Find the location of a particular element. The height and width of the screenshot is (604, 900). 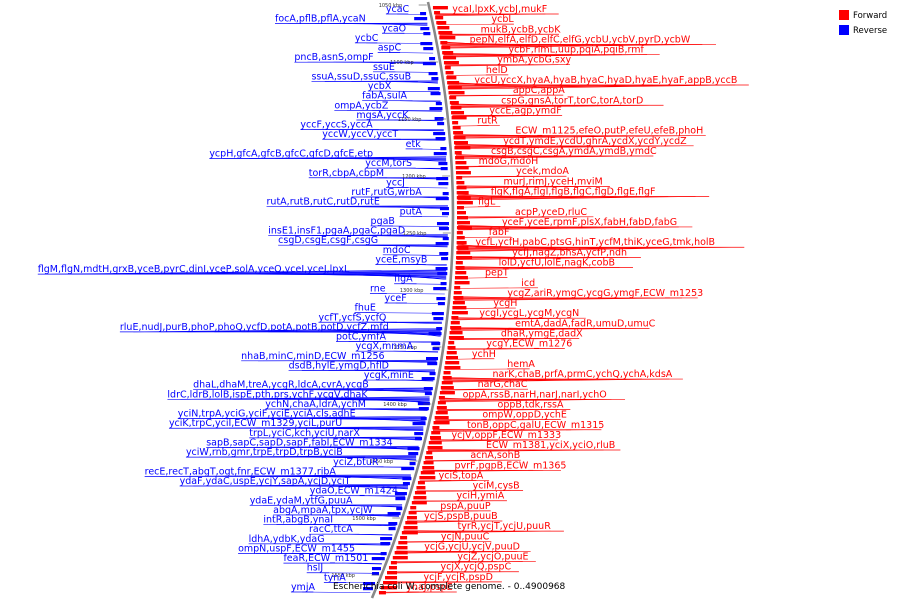

reverse-gene-label: hslJ is located at coordinates (315, 568).